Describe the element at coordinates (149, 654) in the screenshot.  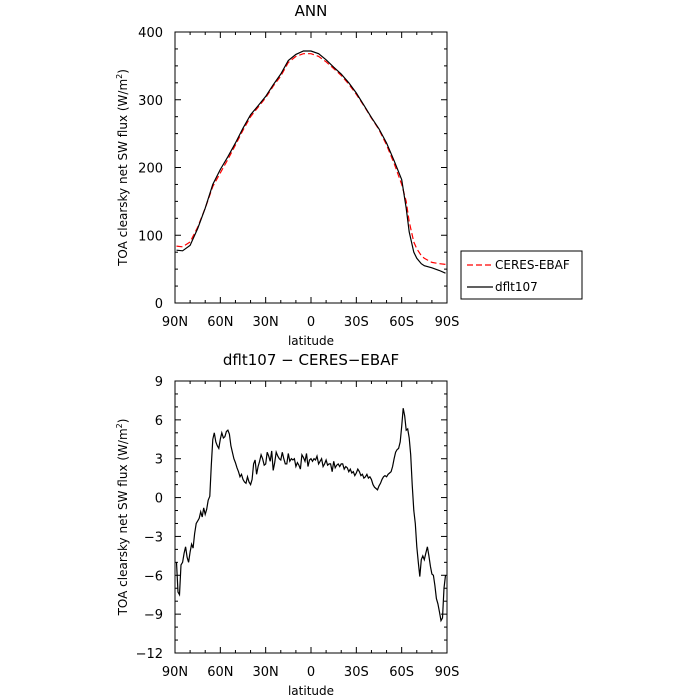
I see `y-tick-label: −12` at that location.